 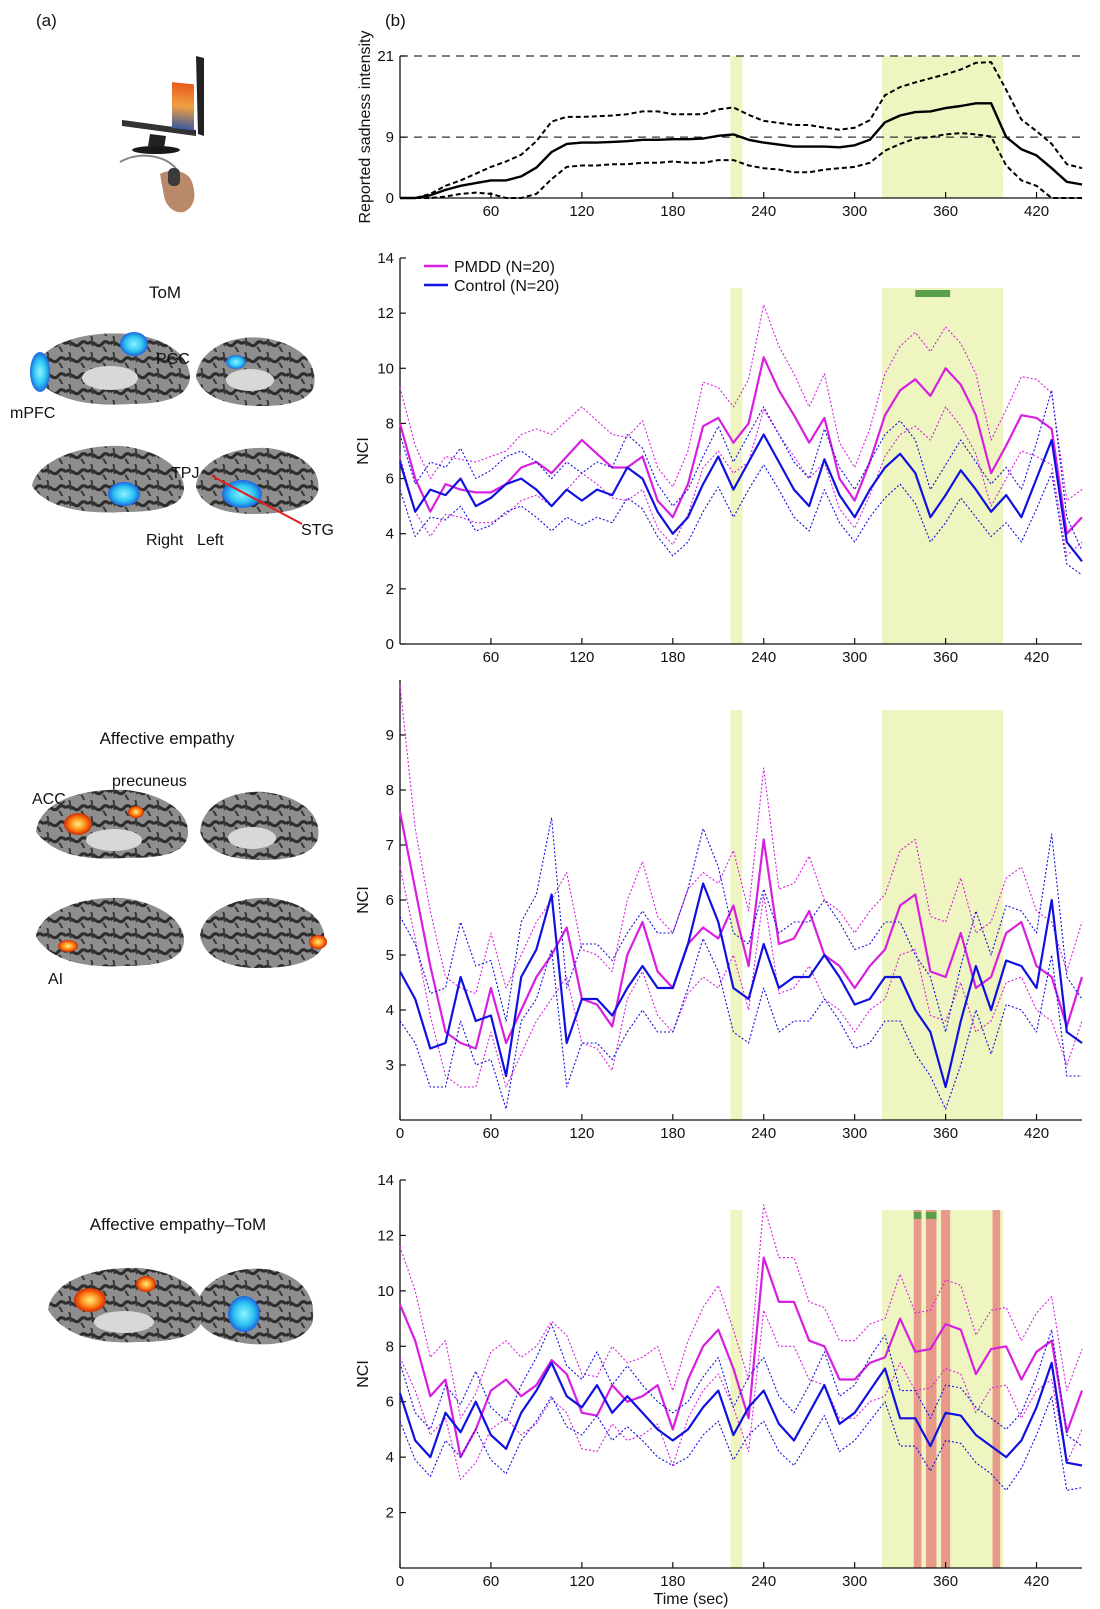 What do you see at coordinates (173, 359) in the screenshot?
I see `brain-label-pcc: PCC` at bounding box center [173, 359].